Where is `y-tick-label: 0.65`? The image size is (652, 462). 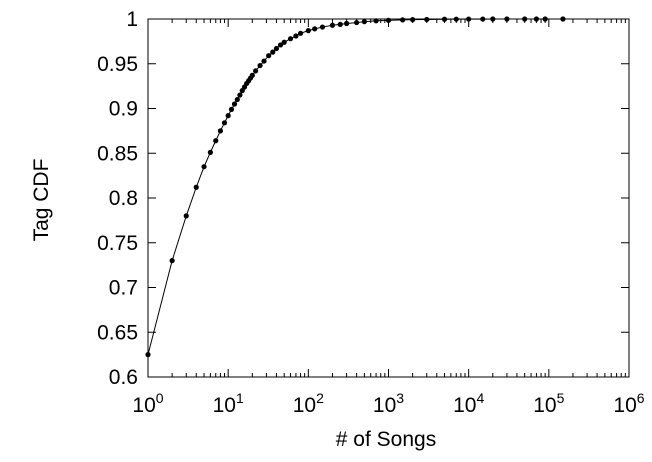 y-tick-label: 0.65 is located at coordinates (117, 332).